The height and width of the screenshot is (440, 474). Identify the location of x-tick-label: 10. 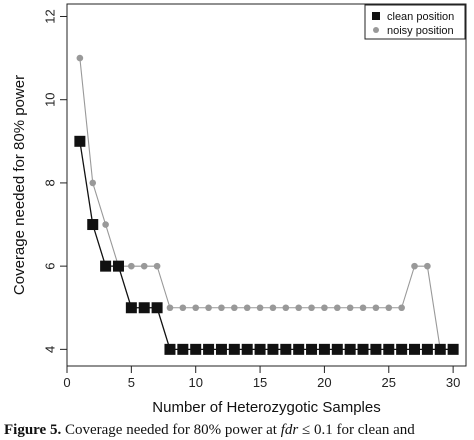
(195, 382).